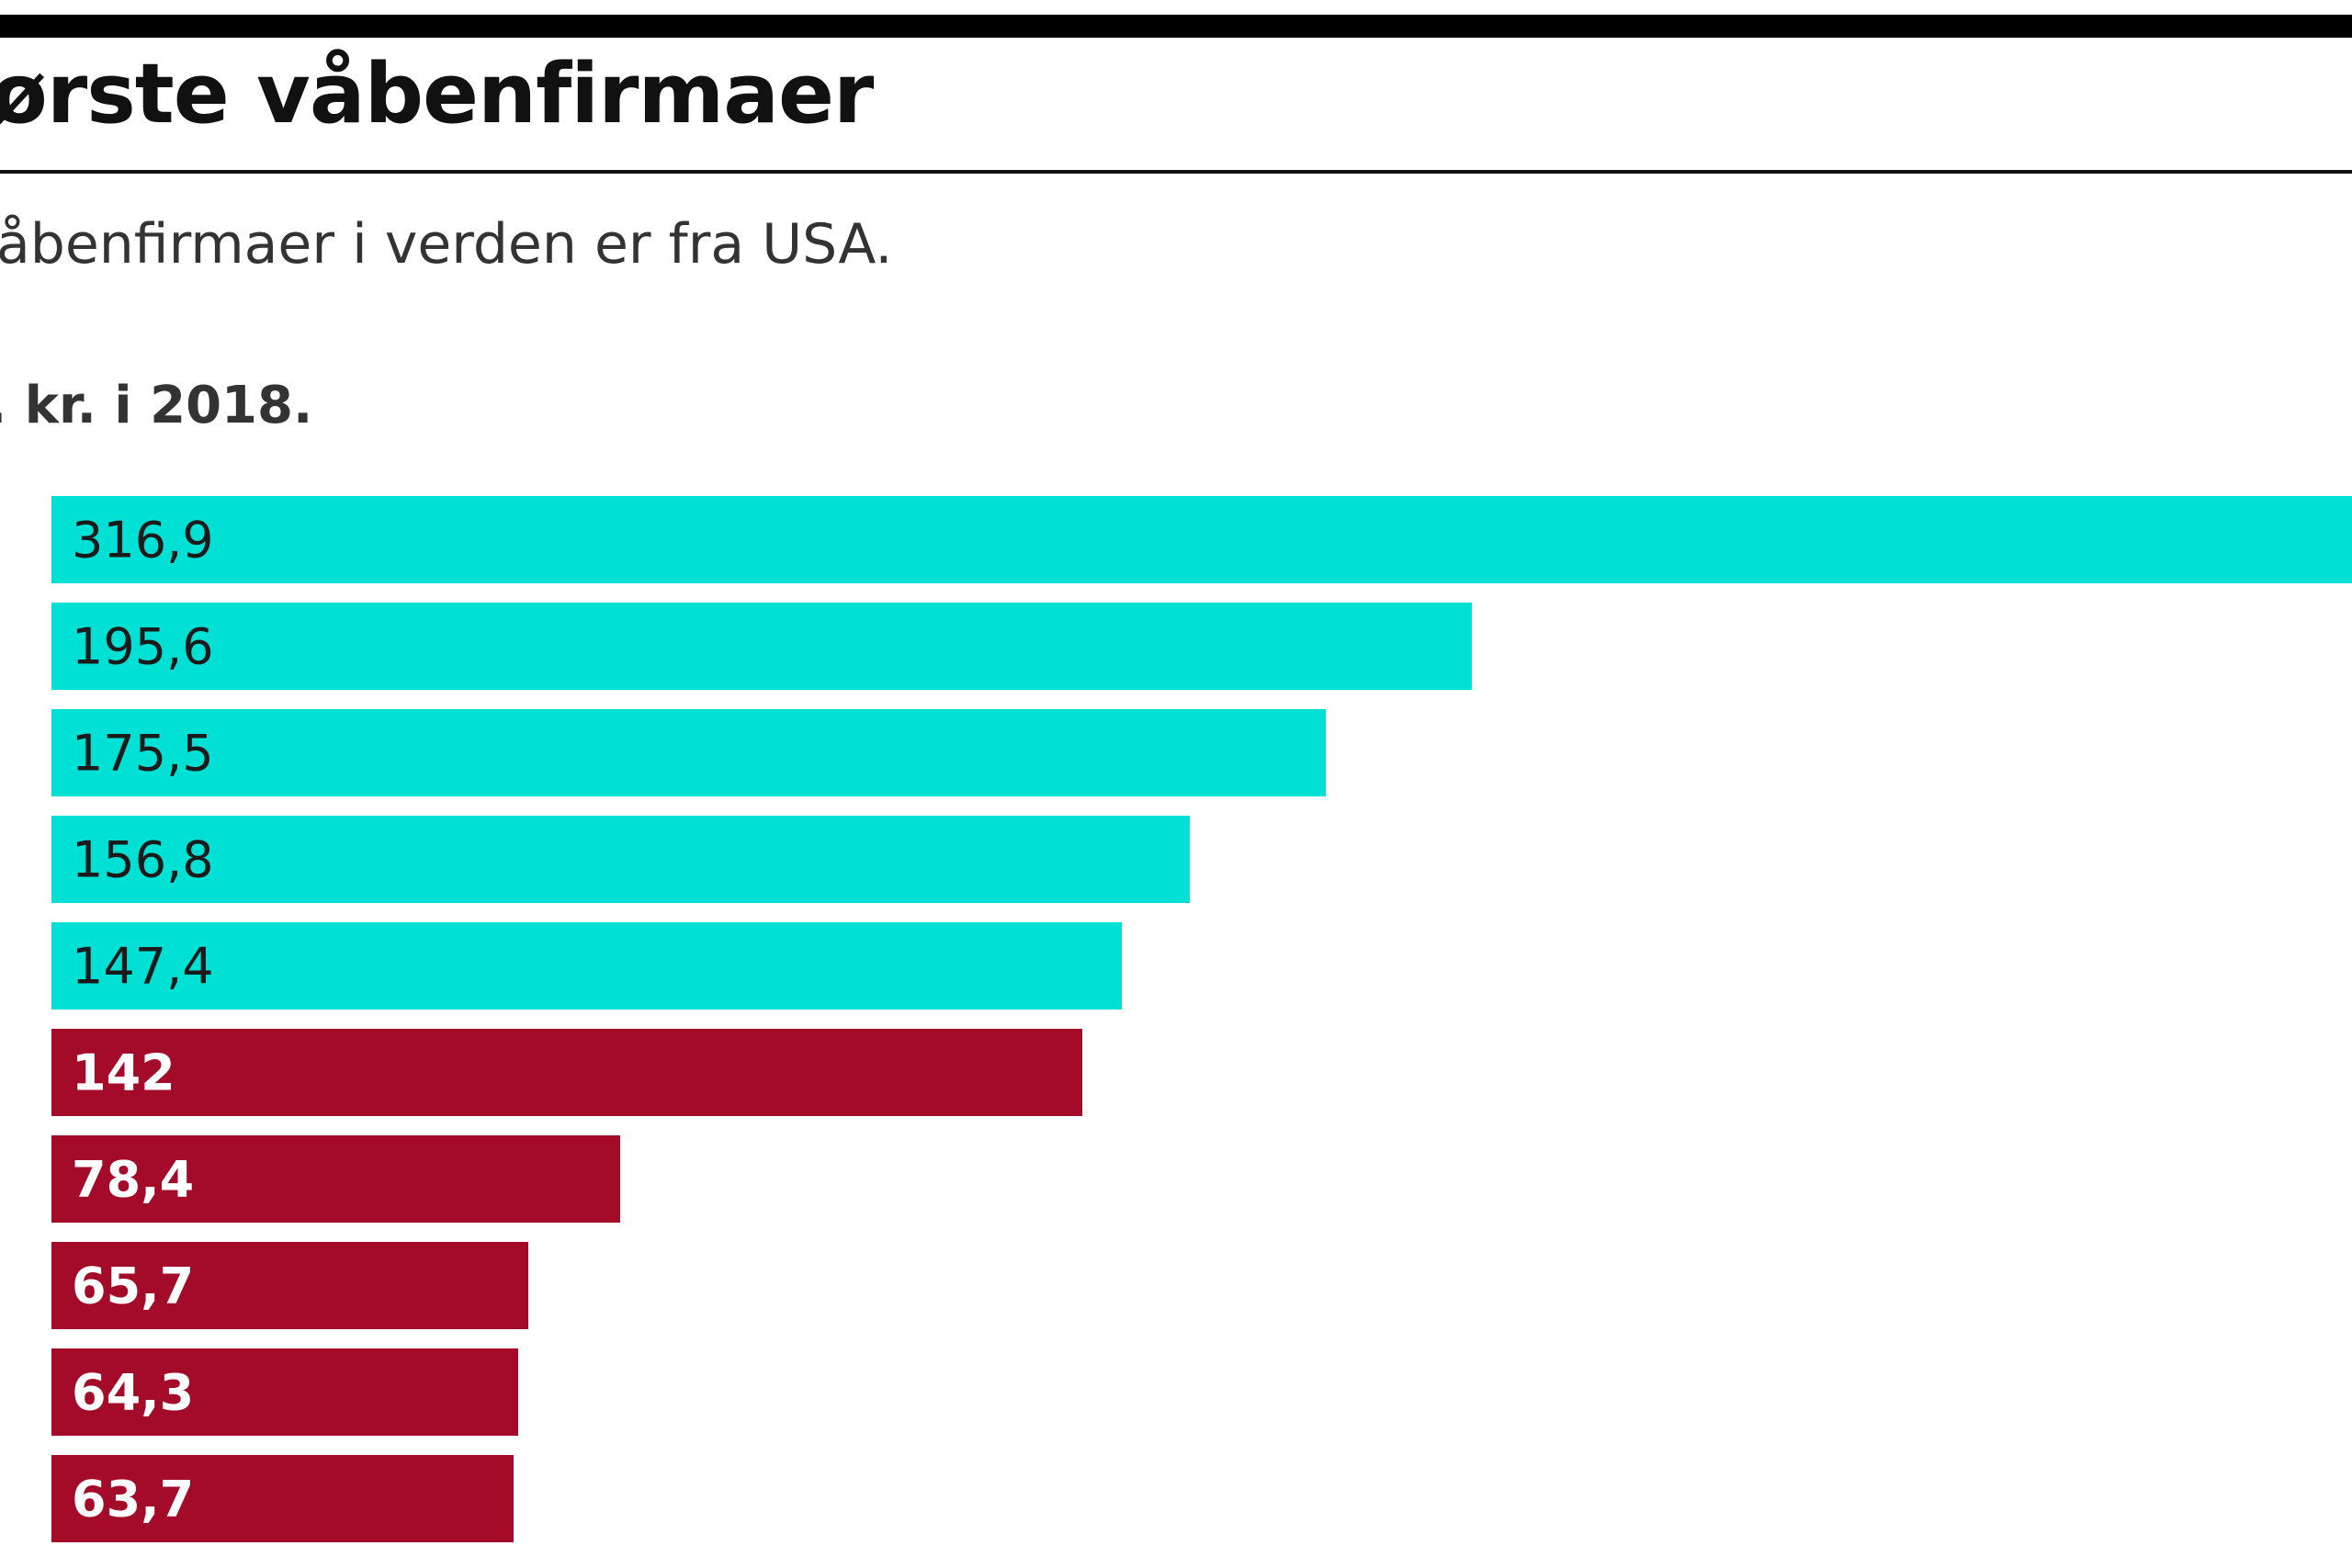 The height and width of the screenshot is (1568, 2352). Describe the element at coordinates (143, 967) in the screenshot. I see `bar-value-label-5: 147,4` at that location.